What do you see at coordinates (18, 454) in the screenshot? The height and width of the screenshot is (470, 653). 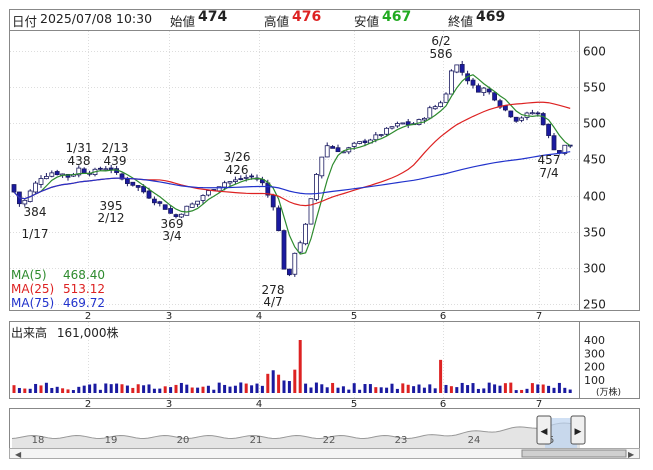 I see `scroll-left-icon: ◀` at bounding box center [18, 454].